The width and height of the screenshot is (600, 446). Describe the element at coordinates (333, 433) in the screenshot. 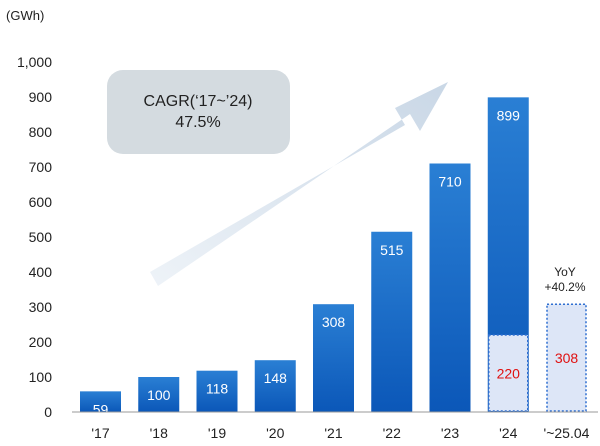

I see `x-tick-label: '21` at that location.